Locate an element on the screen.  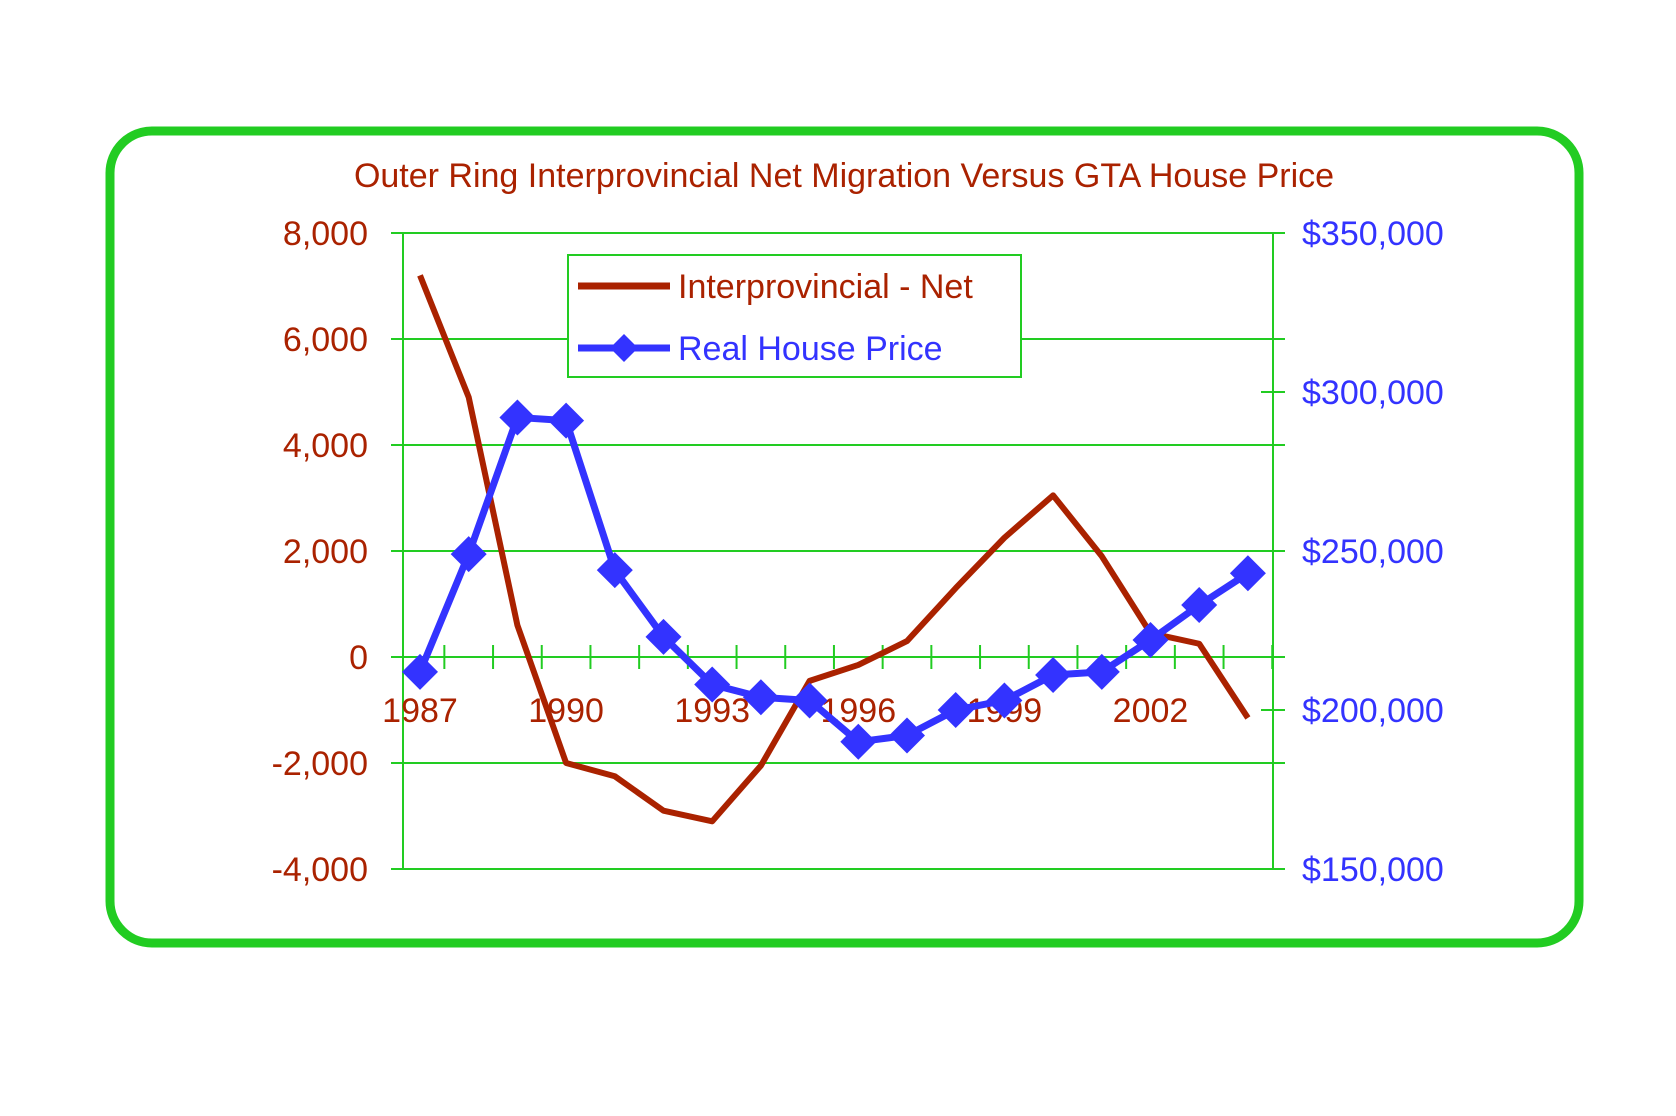
point-real-house-price-1995 is located at coordinates (809, 700).